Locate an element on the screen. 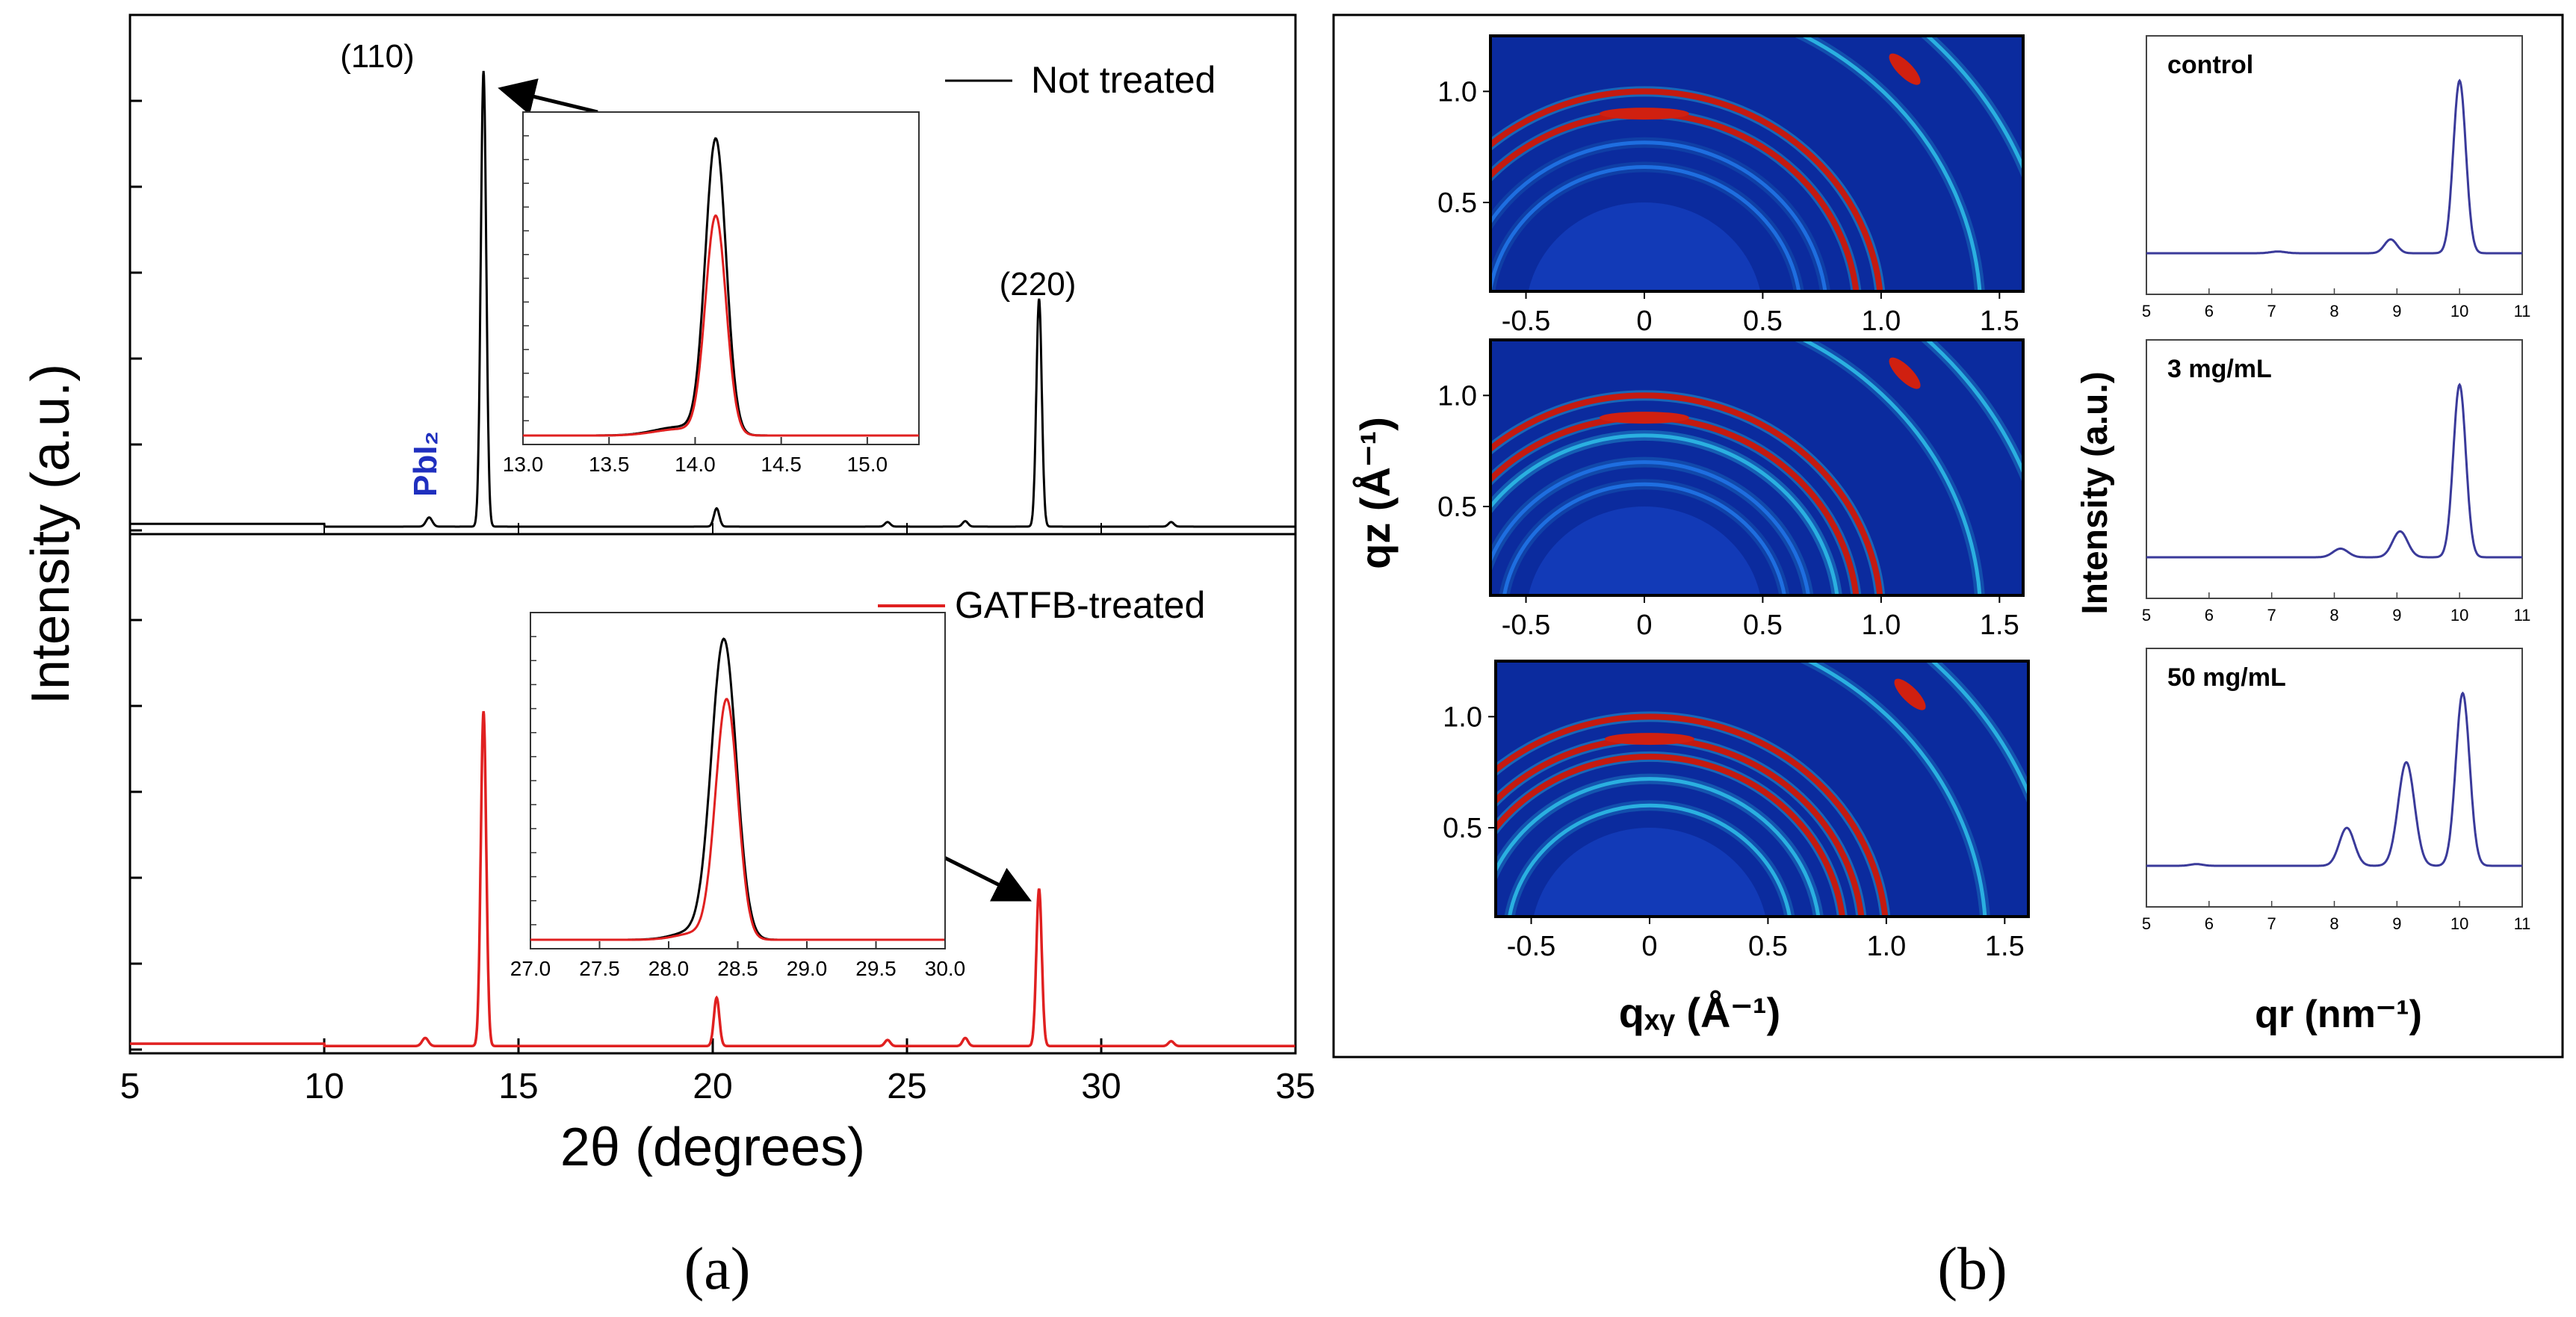 Image resolution: width=2576 pixels, height=1317 pixels. inset-x-tick-label: 28.0 is located at coordinates (669, 968).